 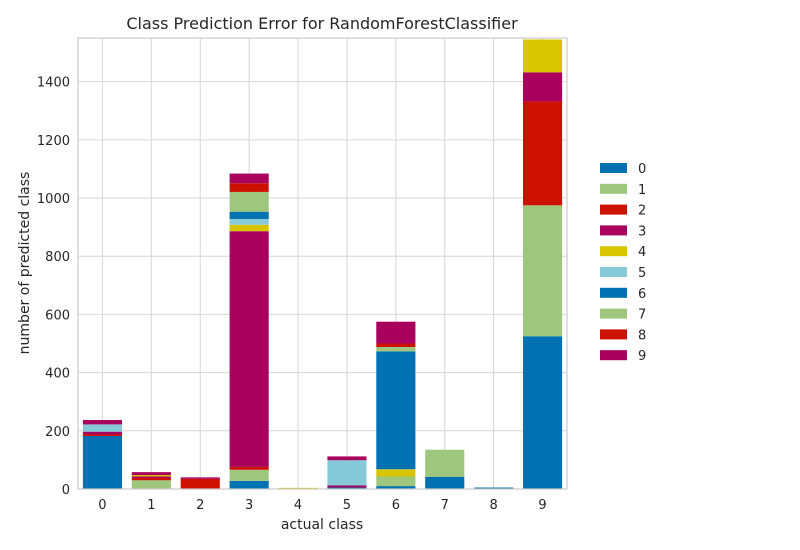 I want to click on y-tick-label: 600, so click(x=57, y=315).